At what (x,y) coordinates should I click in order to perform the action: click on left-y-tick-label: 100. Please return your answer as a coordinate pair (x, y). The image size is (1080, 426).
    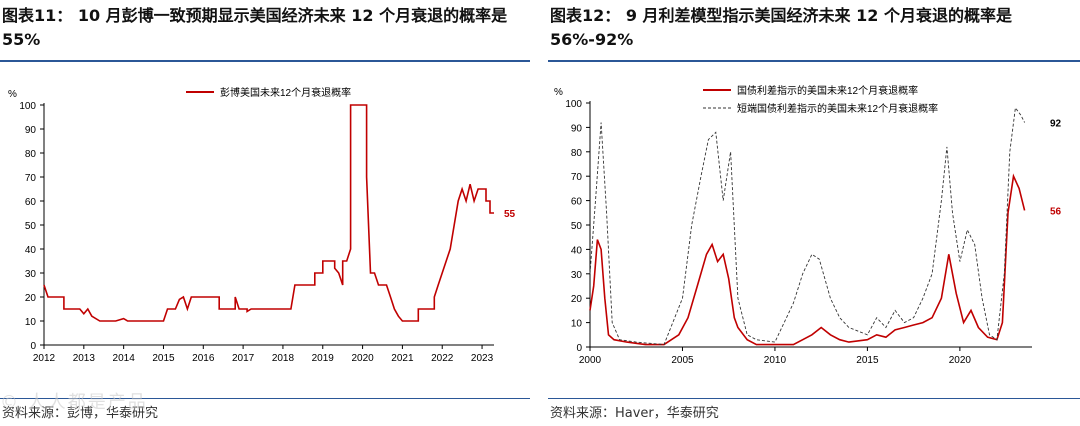
    Looking at the image, I should click on (27, 106).